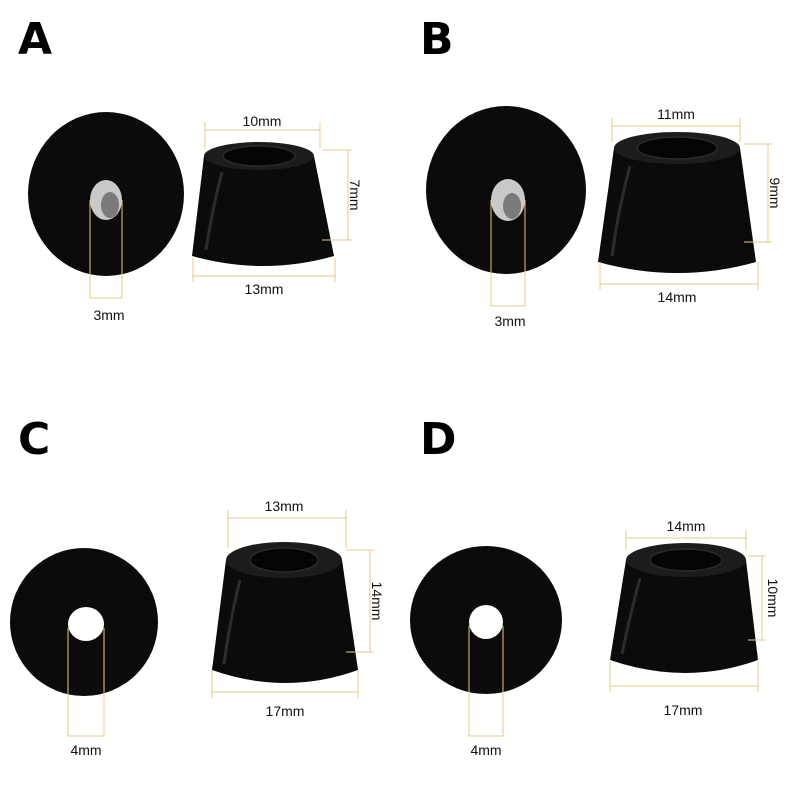  I want to click on top-diameter-label: 11mm, so click(676, 114).